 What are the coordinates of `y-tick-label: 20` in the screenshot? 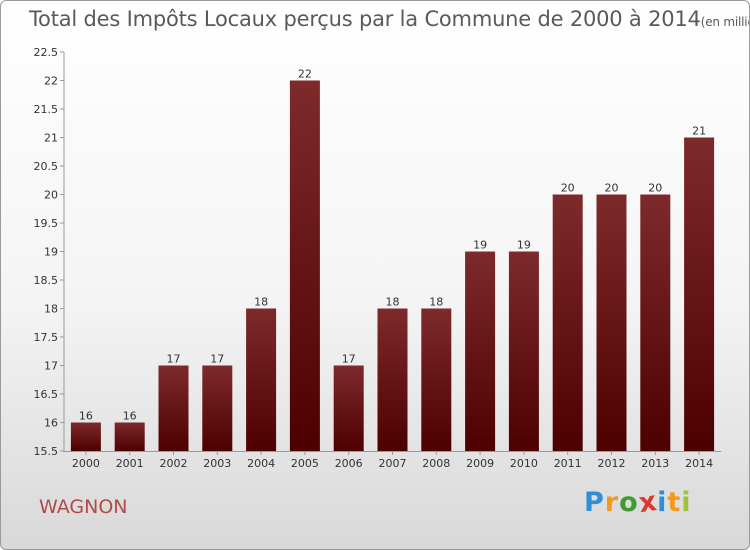 It's located at (51, 195).